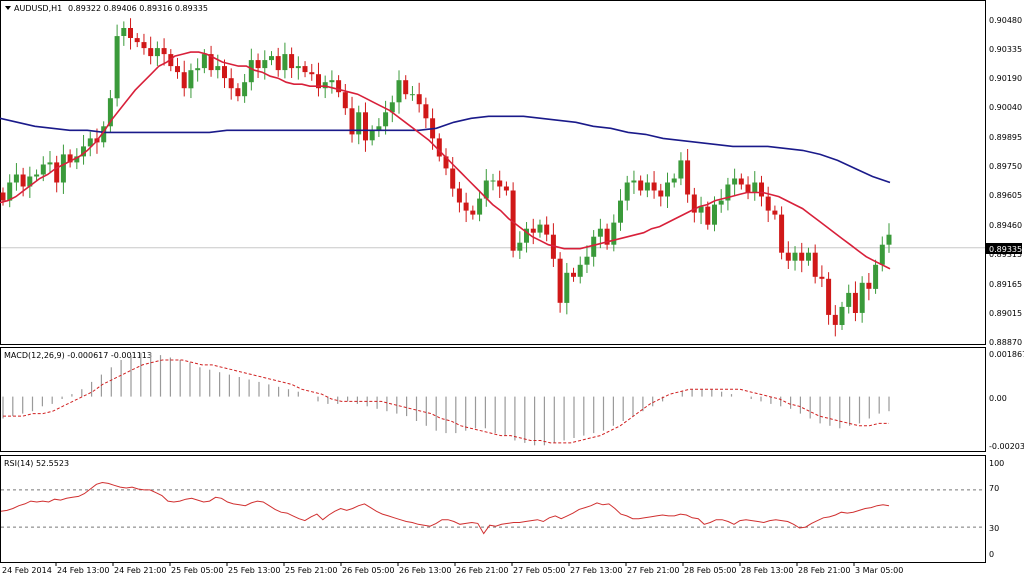 The width and height of the screenshot is (1024, 576). Describe the element at coordinates (38, 8) in the screenshot. I see `symbol-label: AUDUSD,H1` at that location.